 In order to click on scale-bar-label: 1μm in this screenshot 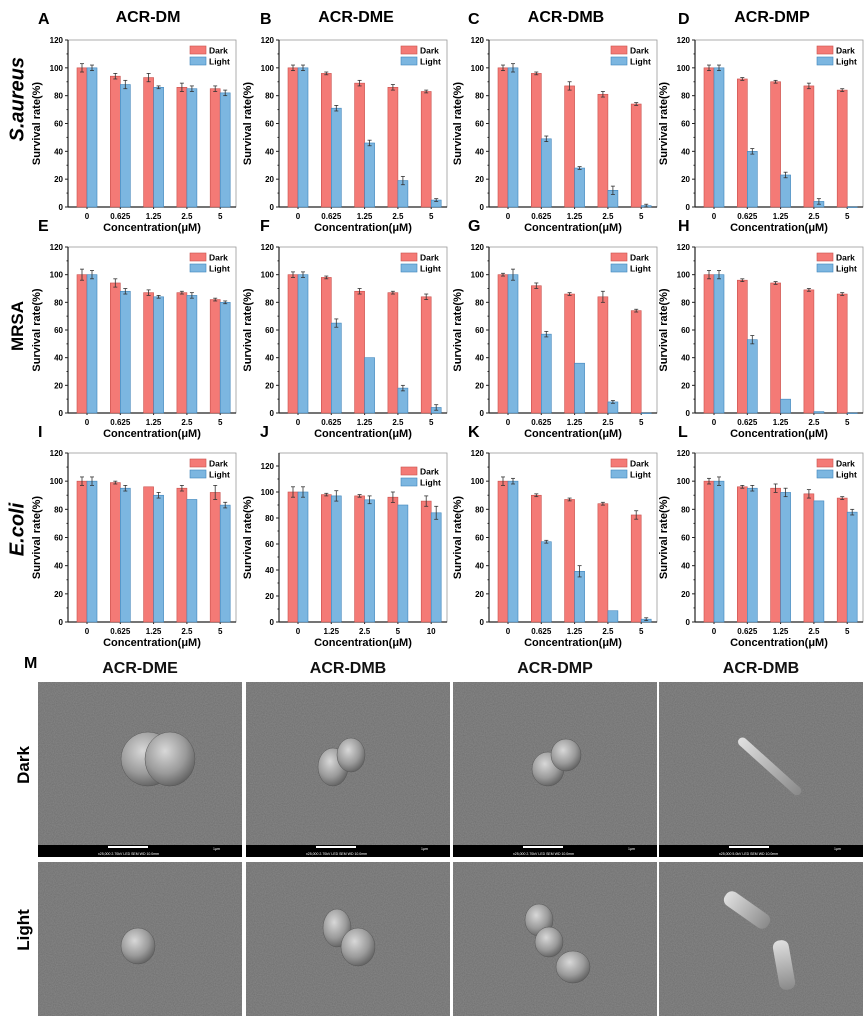, I will do `click(837, 849)`.